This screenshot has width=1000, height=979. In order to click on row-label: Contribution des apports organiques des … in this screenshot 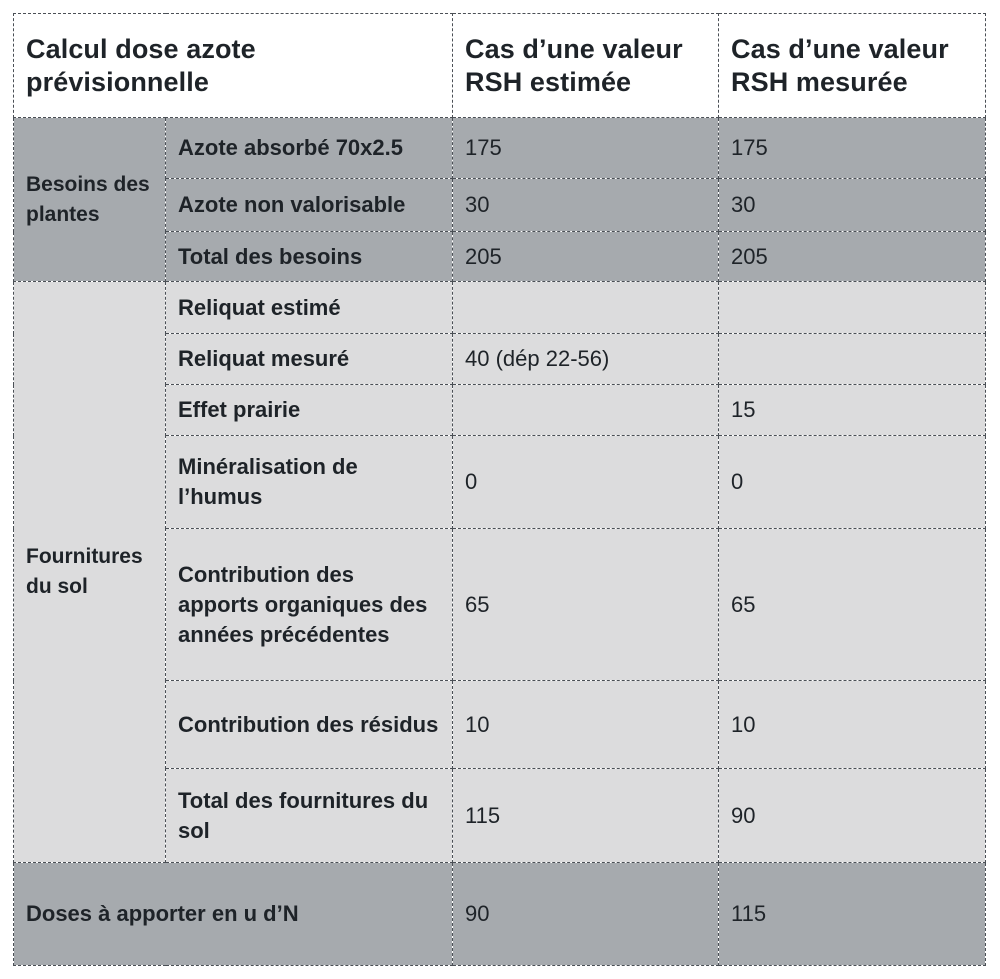, I will do `click(309, 604)`.